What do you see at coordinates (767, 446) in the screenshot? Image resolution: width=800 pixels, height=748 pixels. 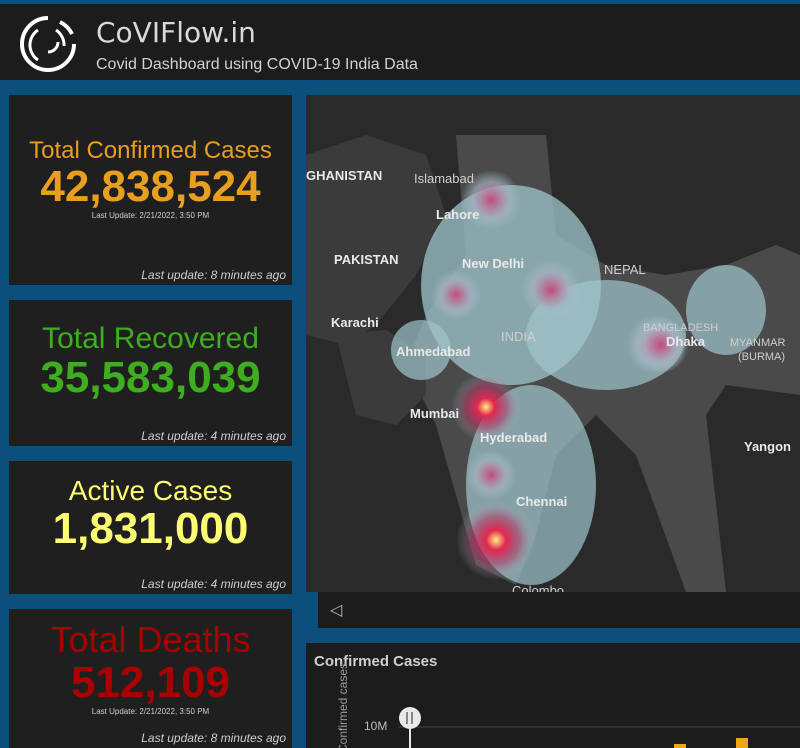 I see `map-label-yangon: Yangon` at bounding box center [767, 446].